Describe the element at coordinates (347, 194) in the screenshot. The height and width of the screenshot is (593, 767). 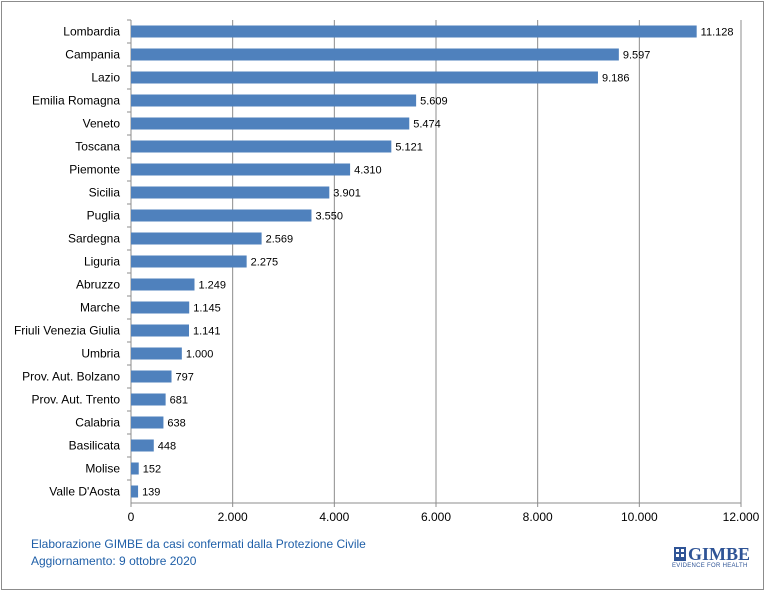
I see `data-label: 3.901` at that location.